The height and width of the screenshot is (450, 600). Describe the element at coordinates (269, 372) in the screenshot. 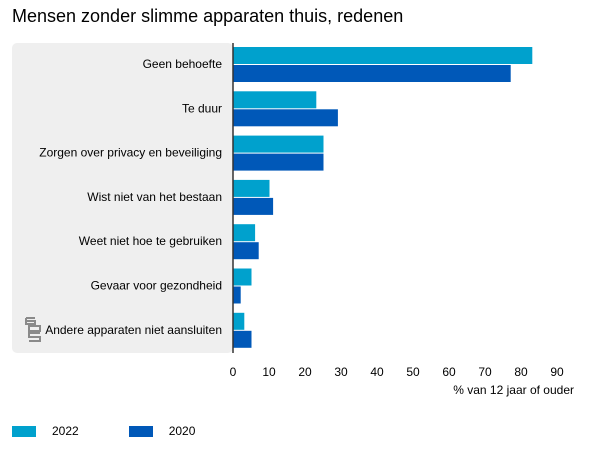

I see `x-tick-label: 10` at that location.